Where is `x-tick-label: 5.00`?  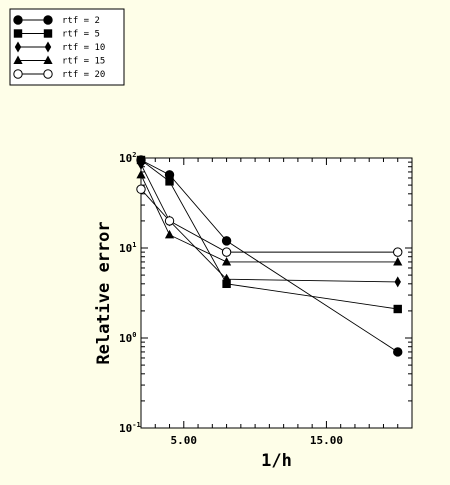
x-tick-label: 5.00 is located at coordinates (184, 440).